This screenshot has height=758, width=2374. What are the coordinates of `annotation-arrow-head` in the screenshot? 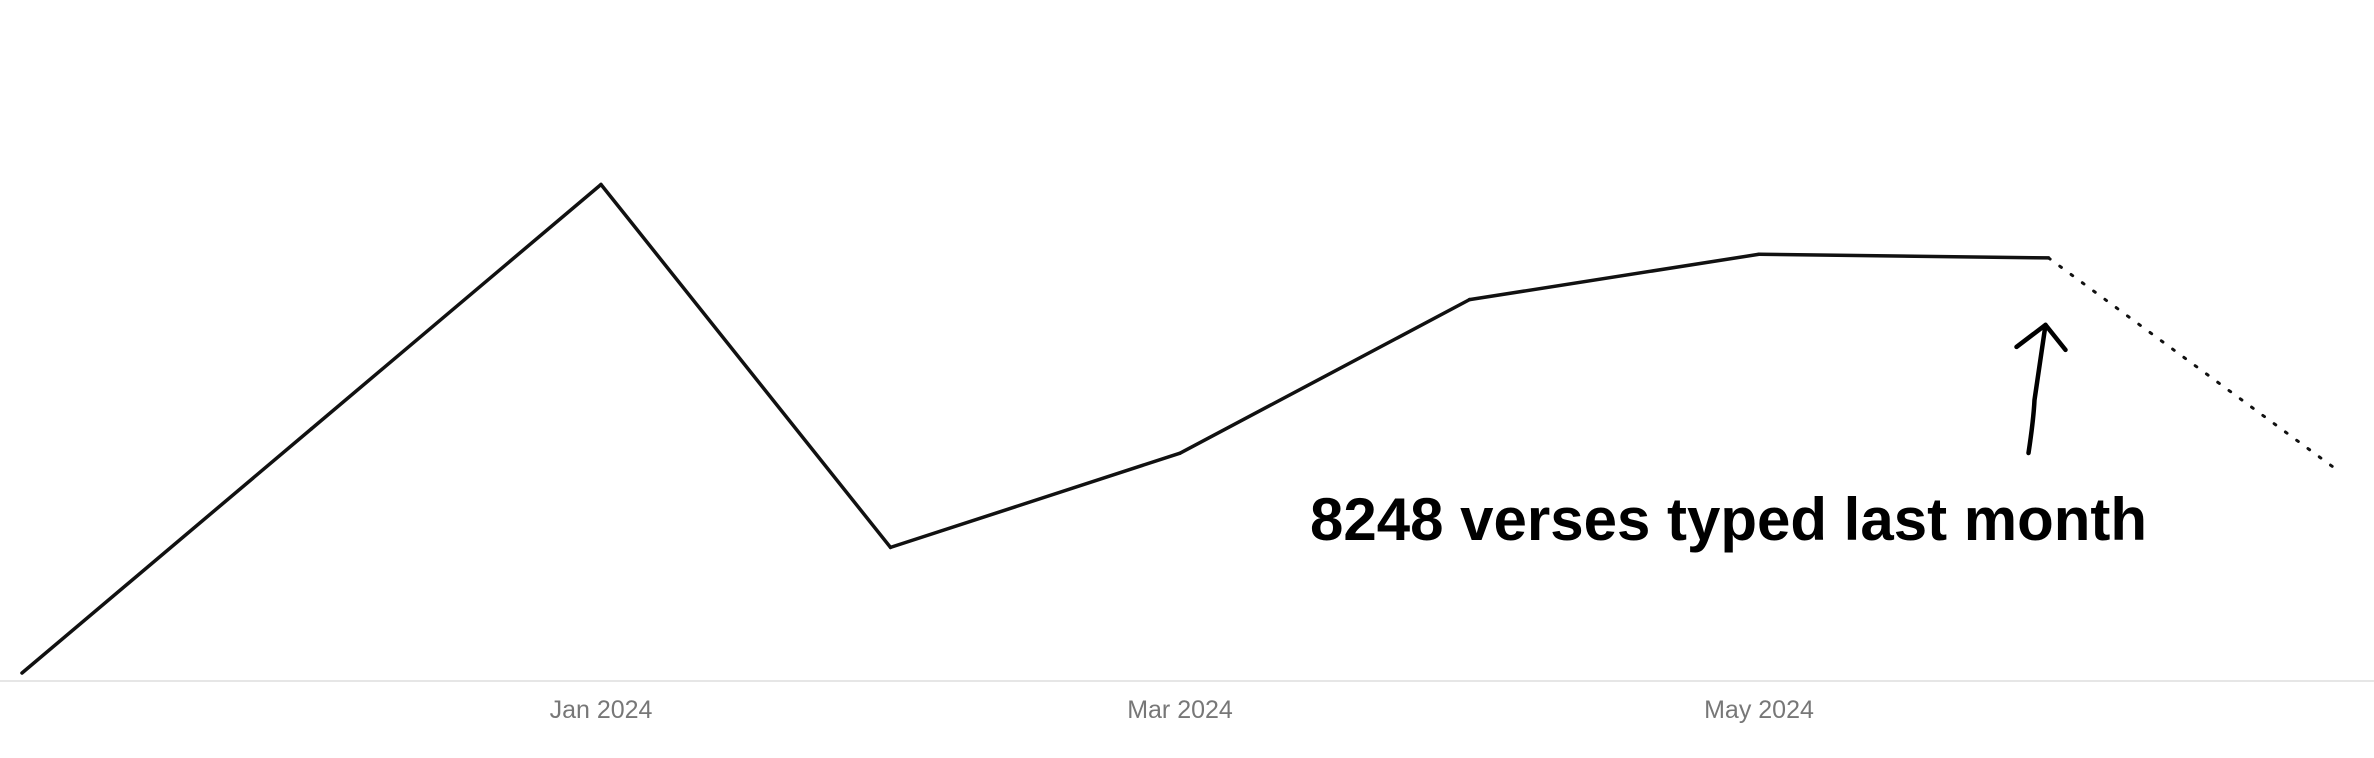 It's located at (2041, 337).